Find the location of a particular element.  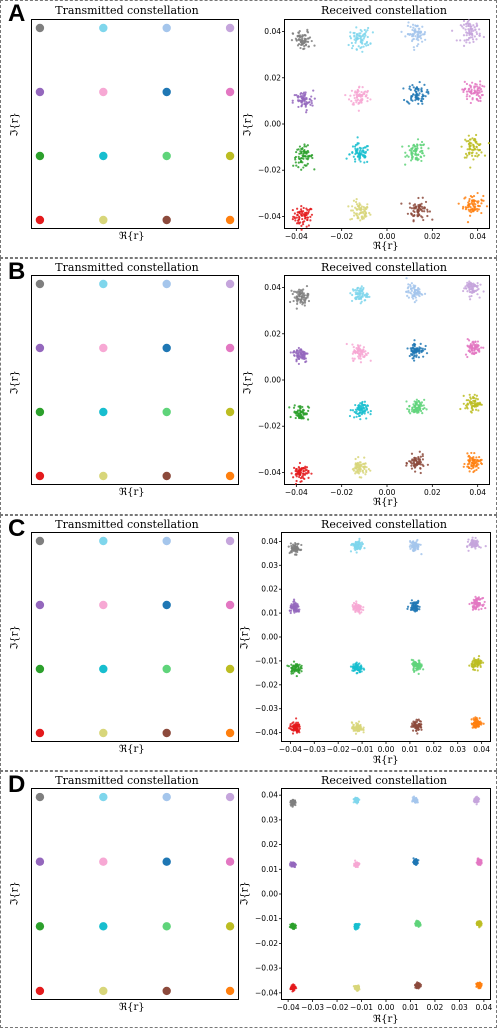

y-tick-label: 0.02 is located at coordinates (269, 589).